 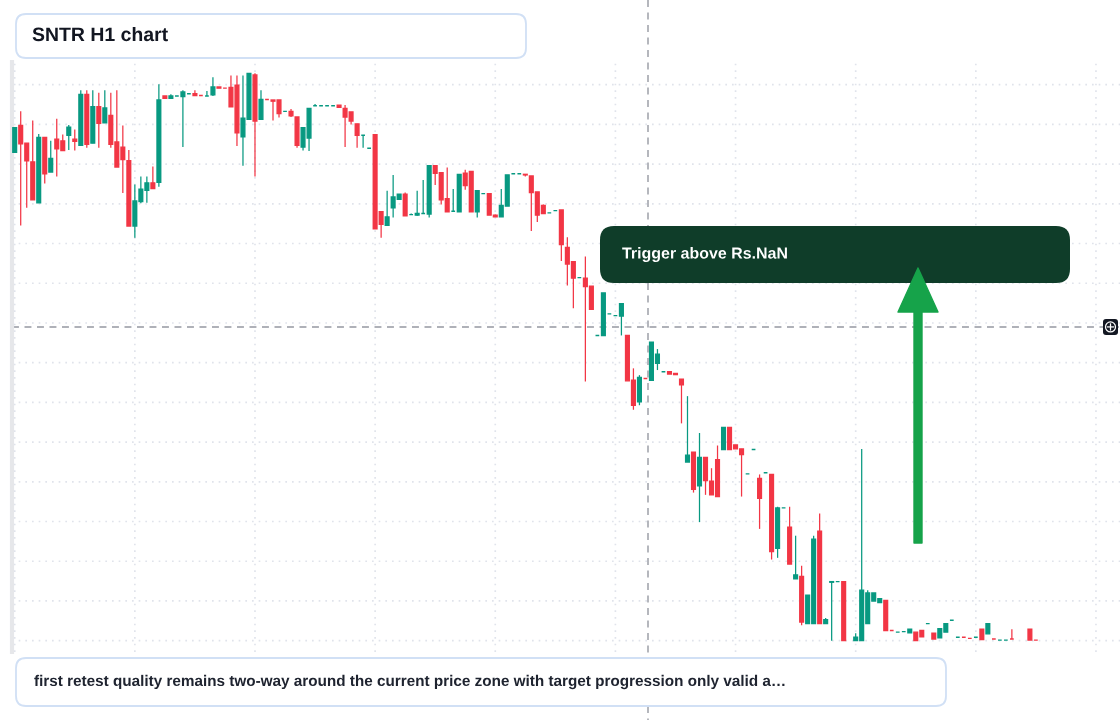 What do you see at coordinates (100, 34) in the screenshot?
I see `chart-title: SNTR H1 chart` at bounding box center [100, 34].